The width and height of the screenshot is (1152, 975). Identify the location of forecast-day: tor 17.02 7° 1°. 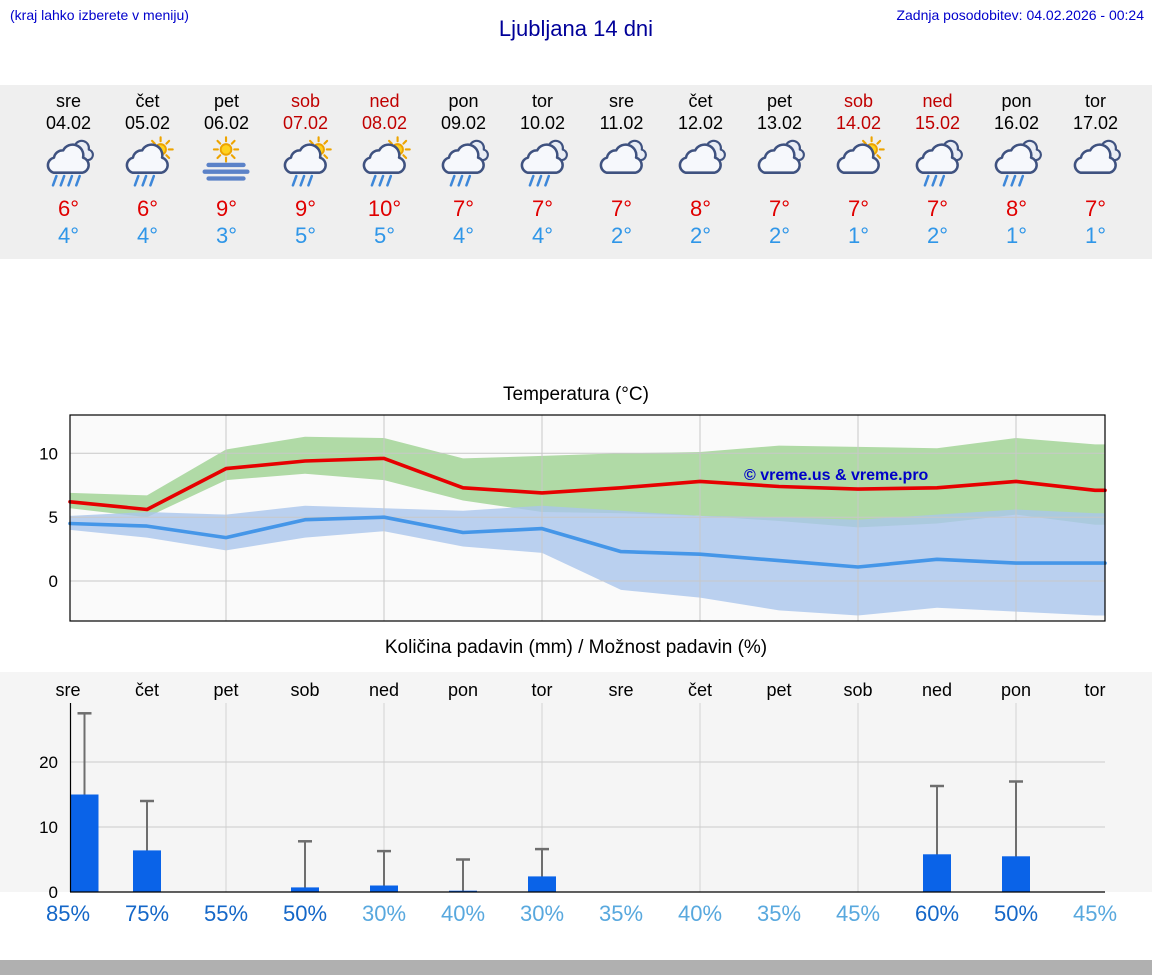
(1095, 174).